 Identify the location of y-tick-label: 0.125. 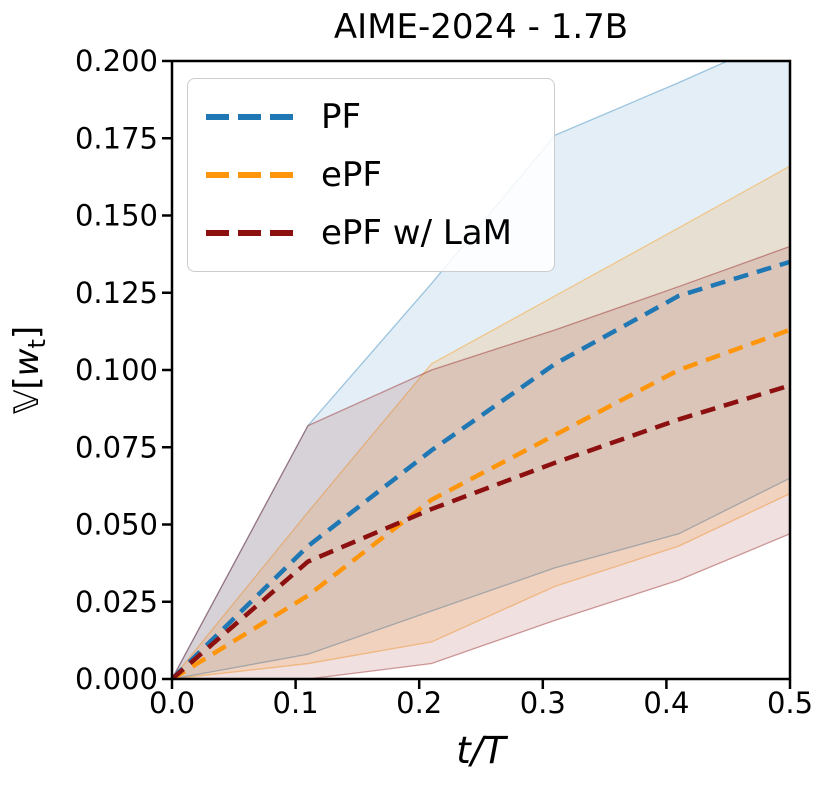
(116, 293).